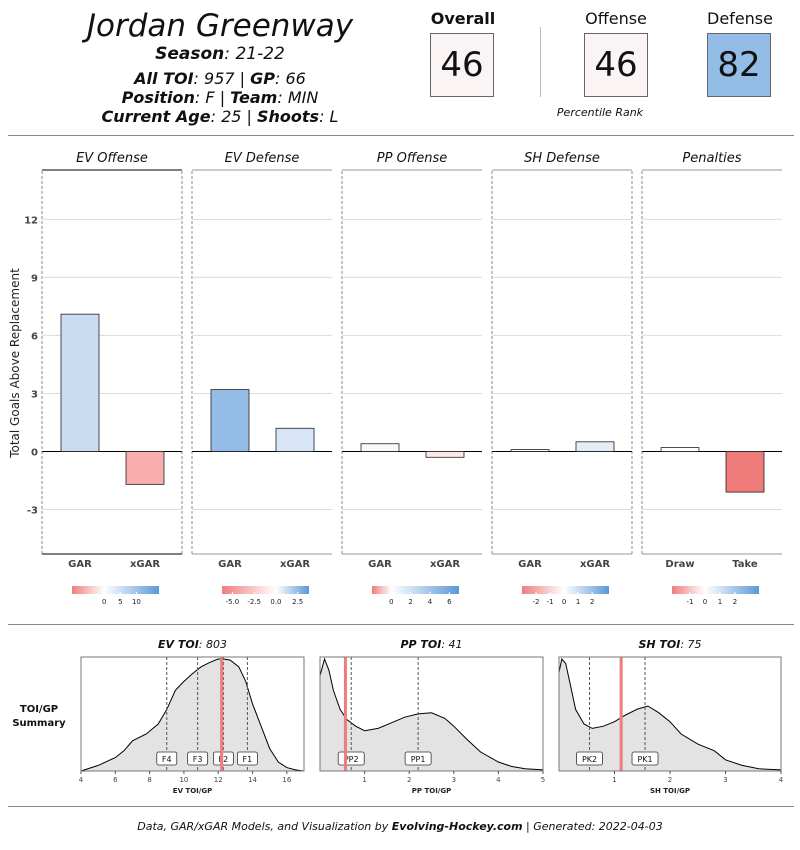 The image size is (800, 850). I want to click on y-tick-label: 12, so click(31, 220).